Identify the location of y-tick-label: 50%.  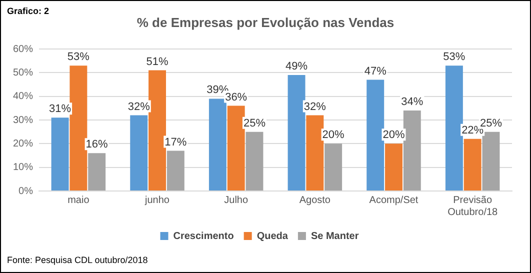
(23, 72).